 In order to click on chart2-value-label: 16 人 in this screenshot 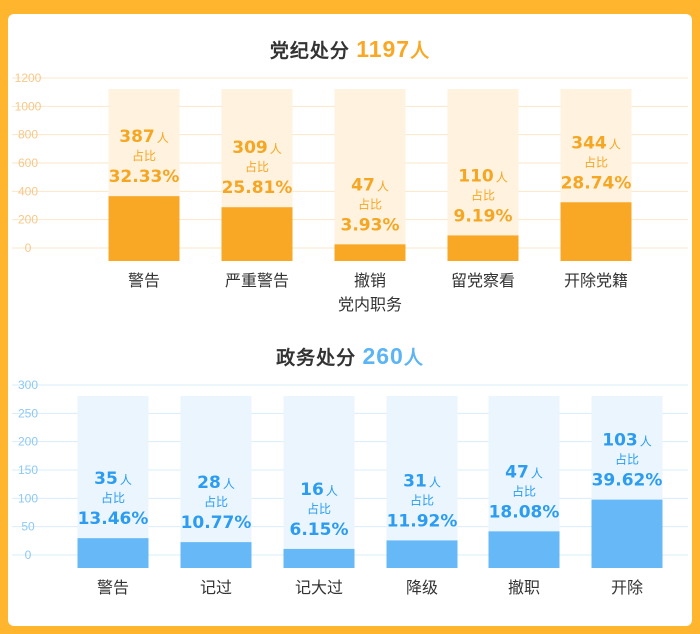, I will do `click(319, 490)`.